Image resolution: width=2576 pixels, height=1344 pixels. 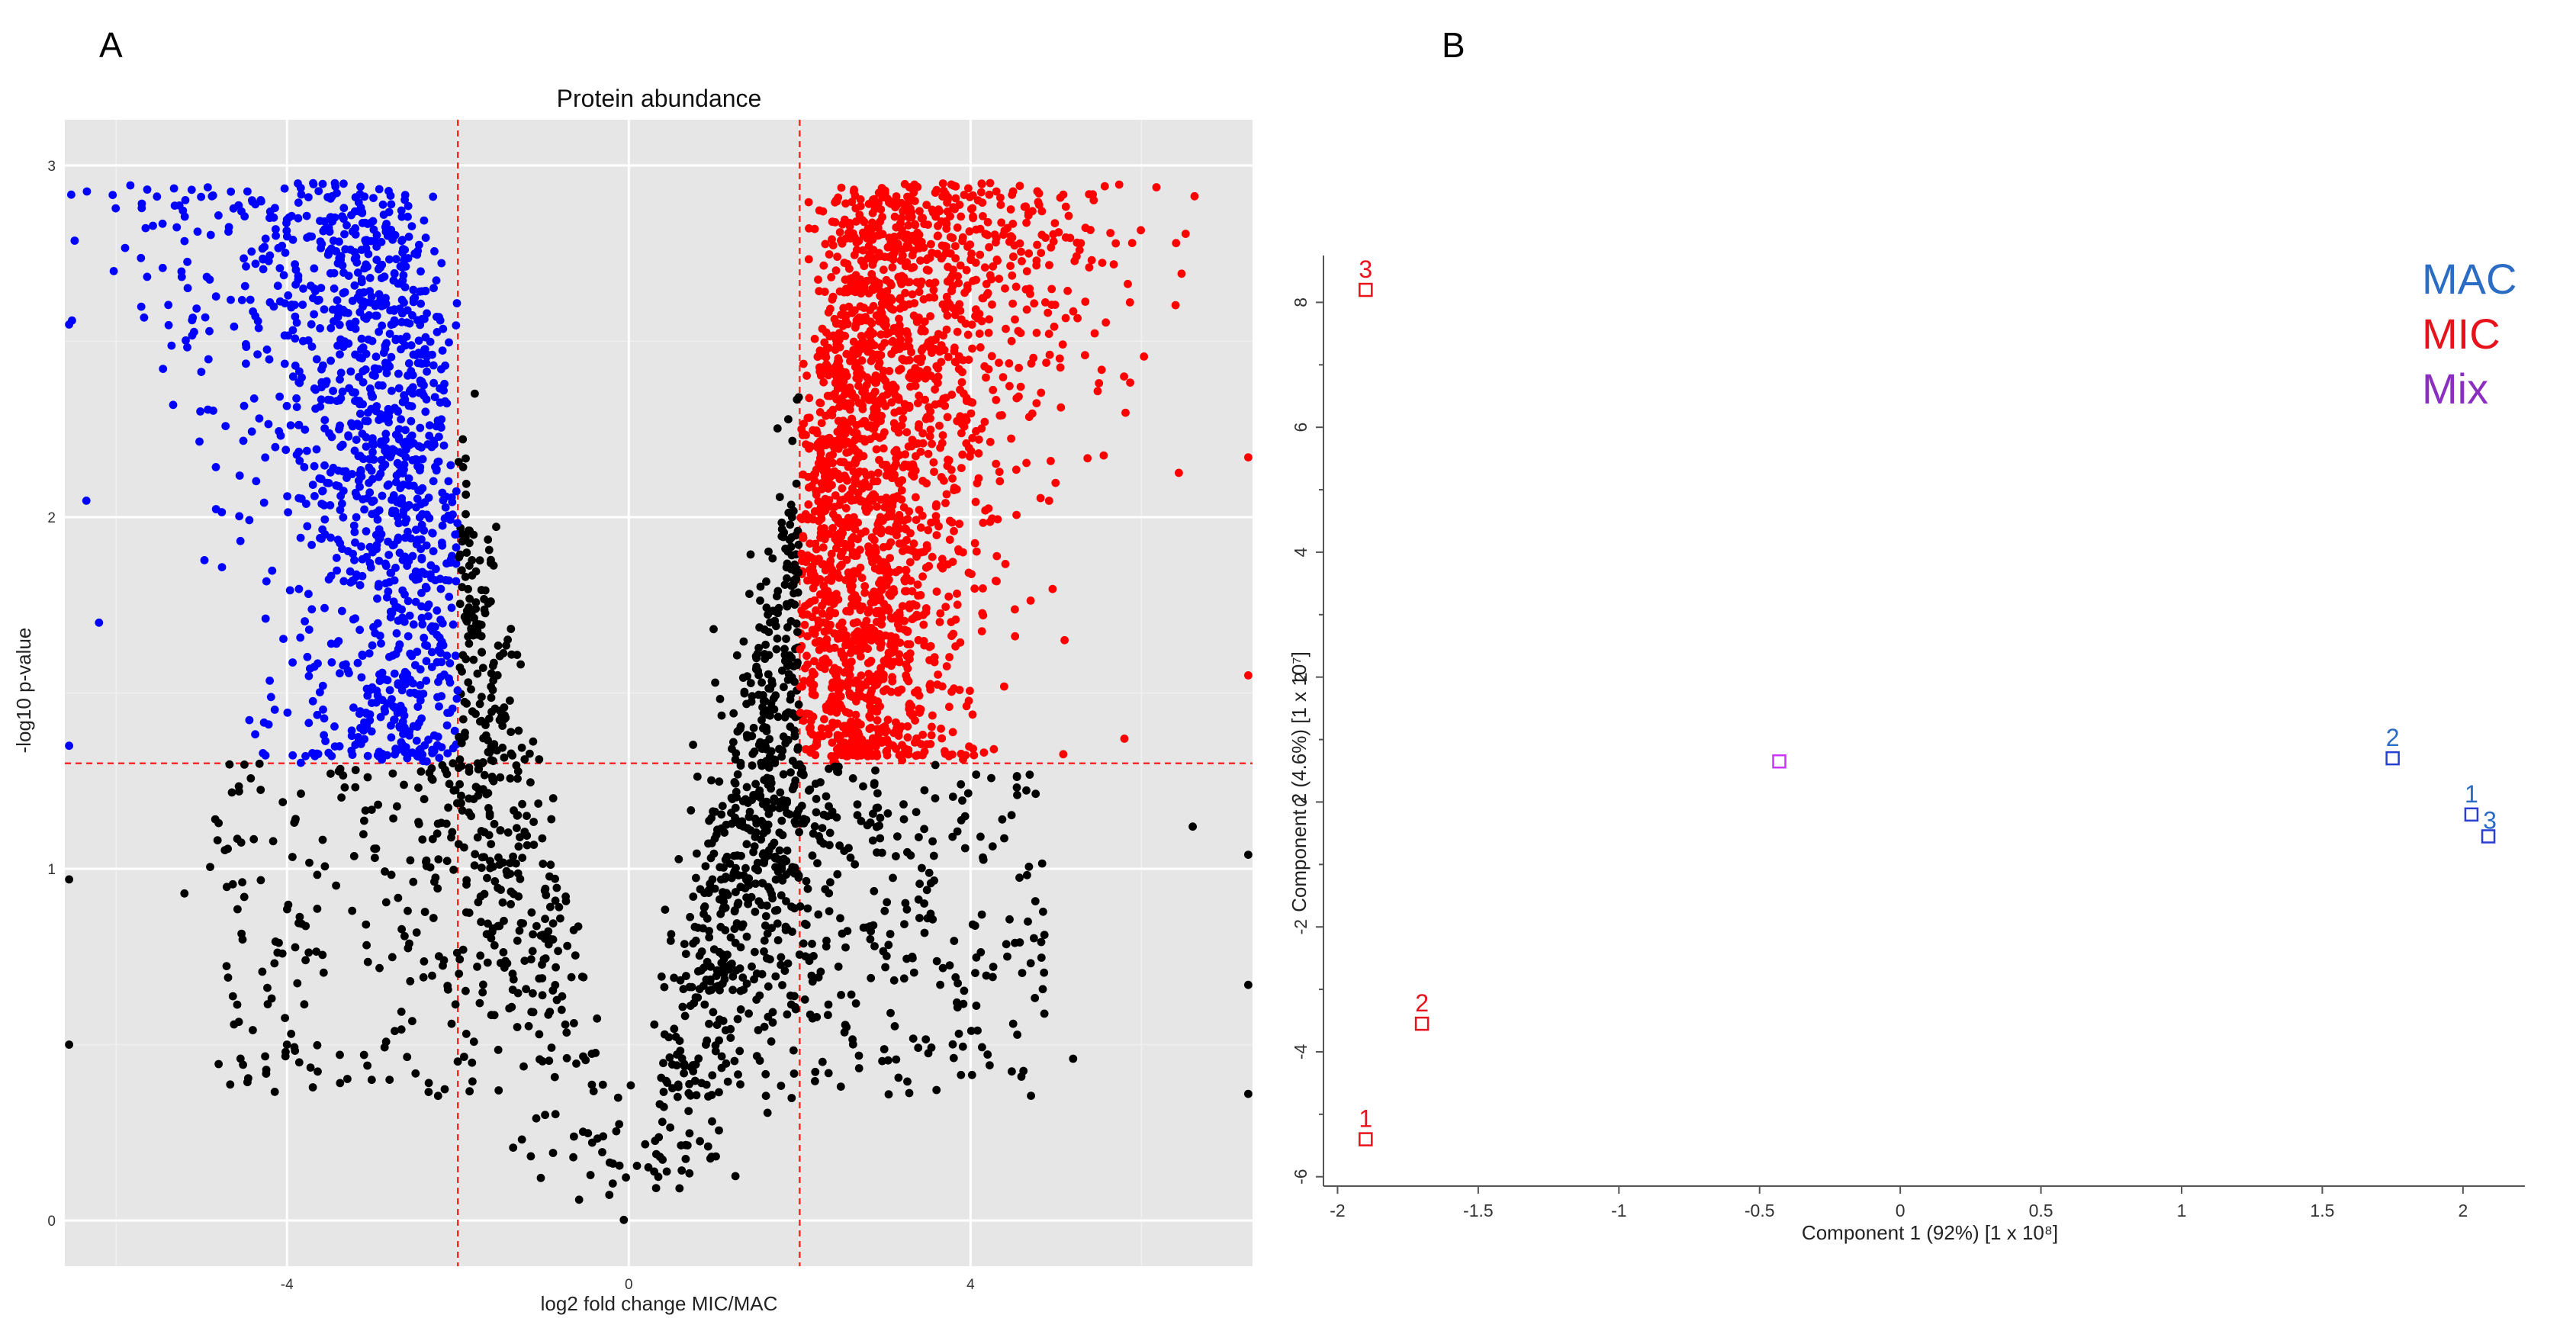 I want to click on pca-point-mic, so click(x=1366, y=289).